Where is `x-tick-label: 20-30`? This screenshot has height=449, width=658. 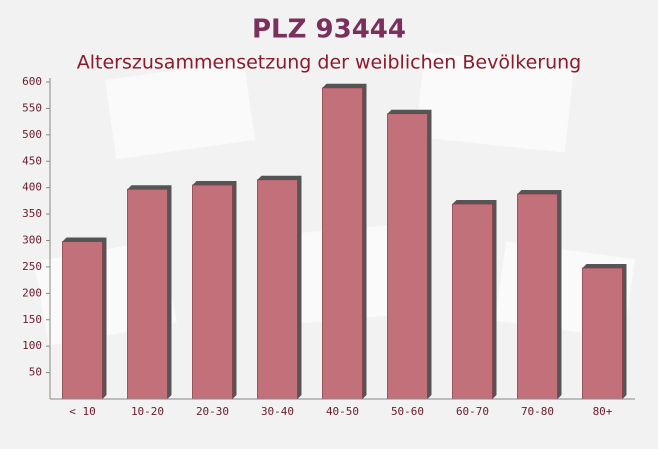
x-tick-label: 20-30 is located at coordinates (212, 411).